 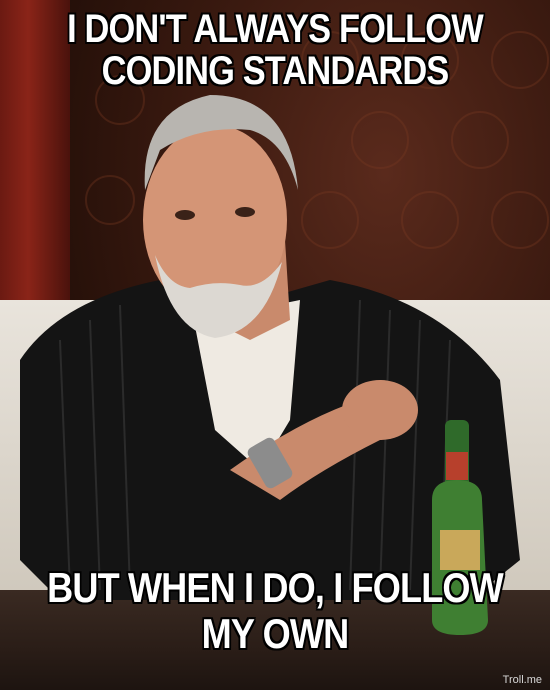 I want to click on bottom-caption-line: BUT WHEN I DO, I FOLLOW, so click(x=275, y=588).